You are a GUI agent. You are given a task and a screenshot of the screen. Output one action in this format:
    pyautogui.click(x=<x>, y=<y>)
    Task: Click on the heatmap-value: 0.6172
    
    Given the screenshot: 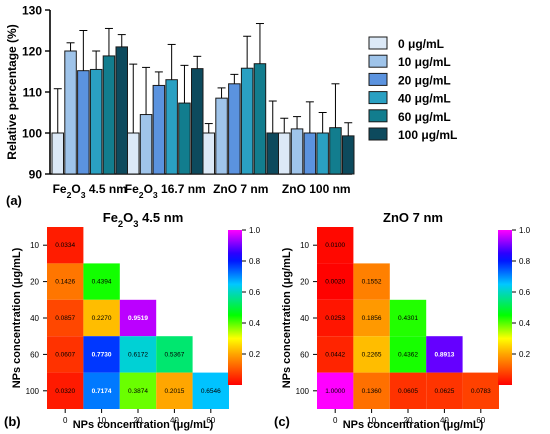 What is the action you would take?
    pyautogui.click(x=138, y=354)
    